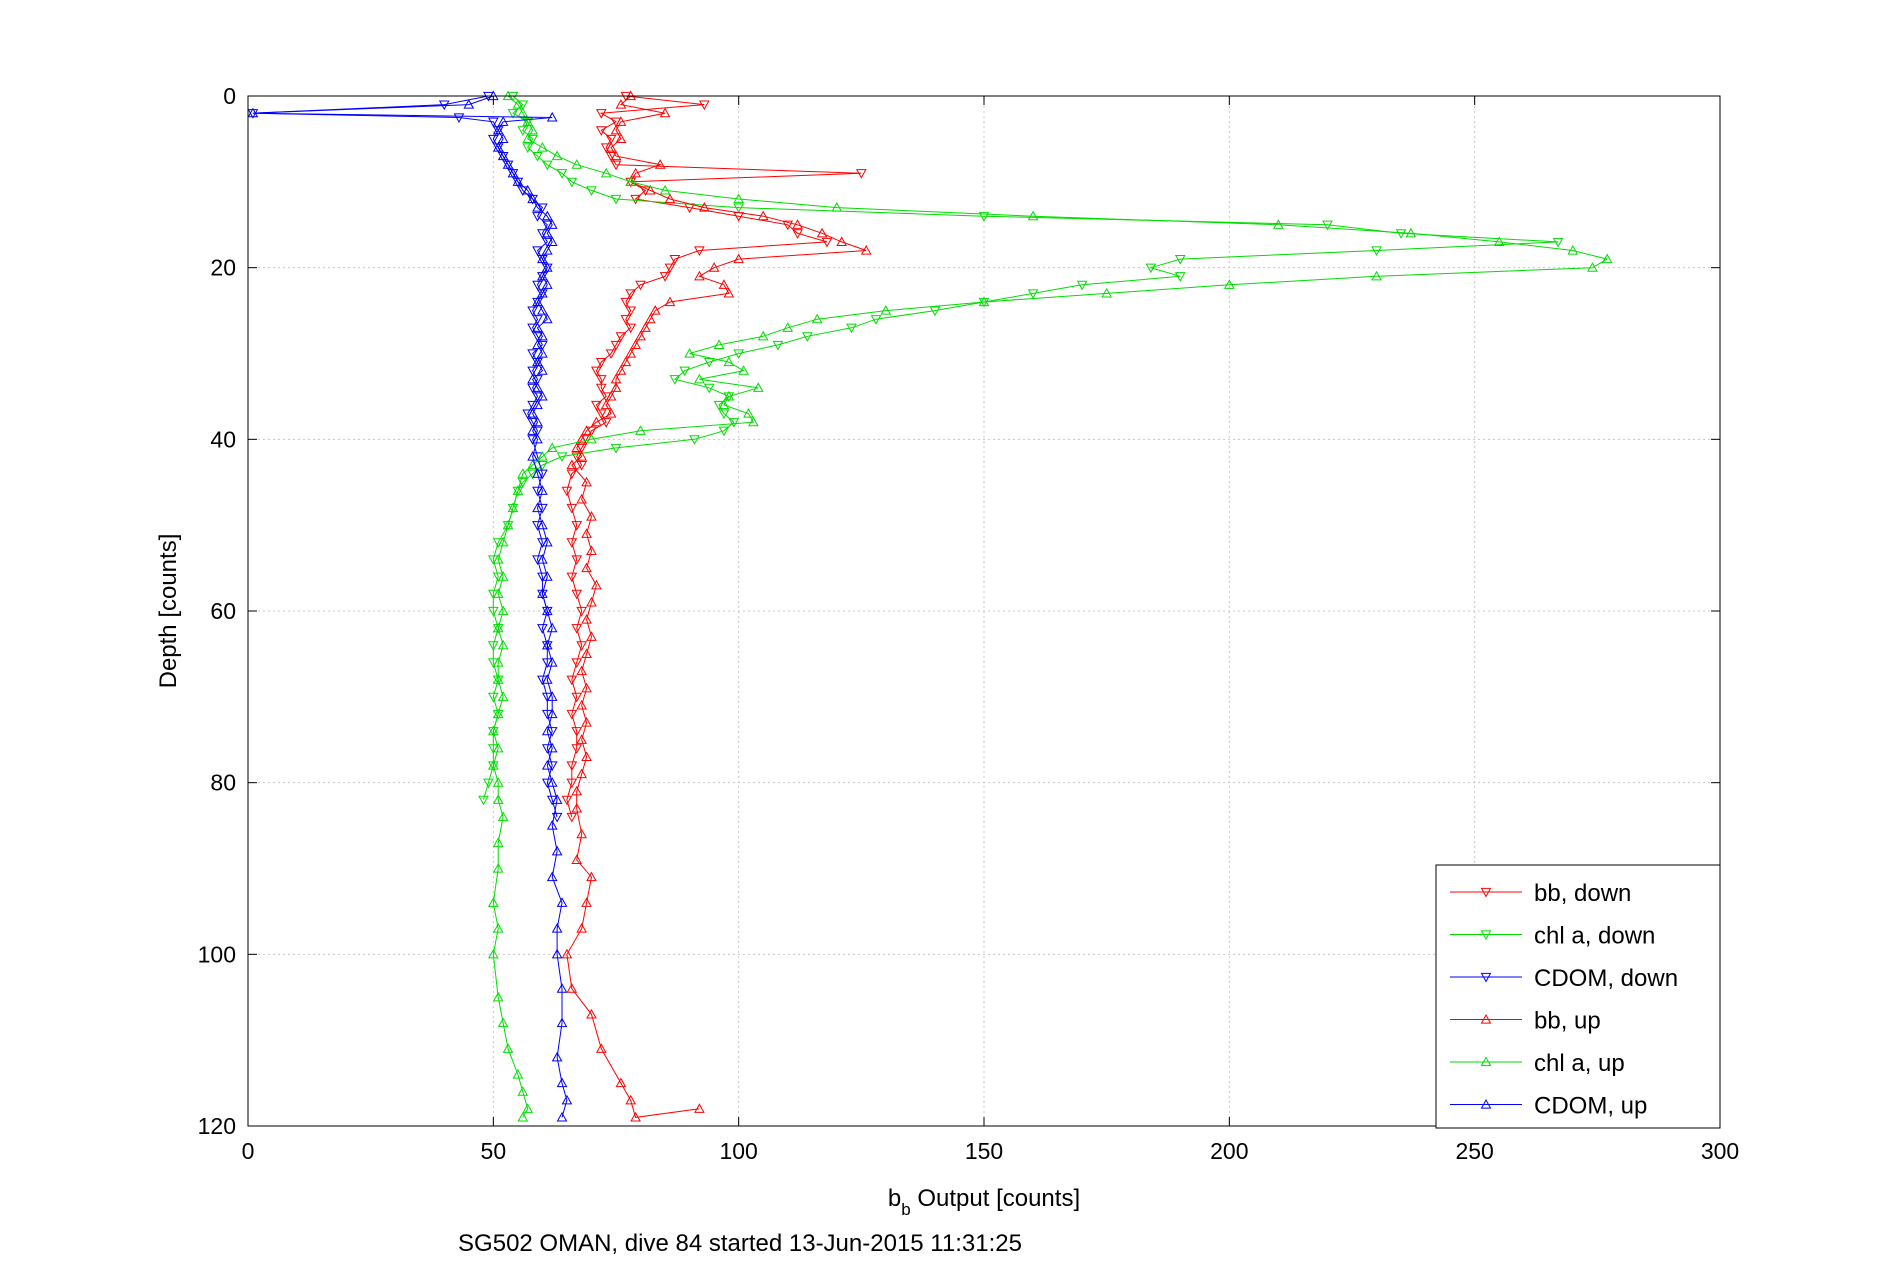 The image size is (1891, 1262). I want to click on legend-box, so click(1578, 996).